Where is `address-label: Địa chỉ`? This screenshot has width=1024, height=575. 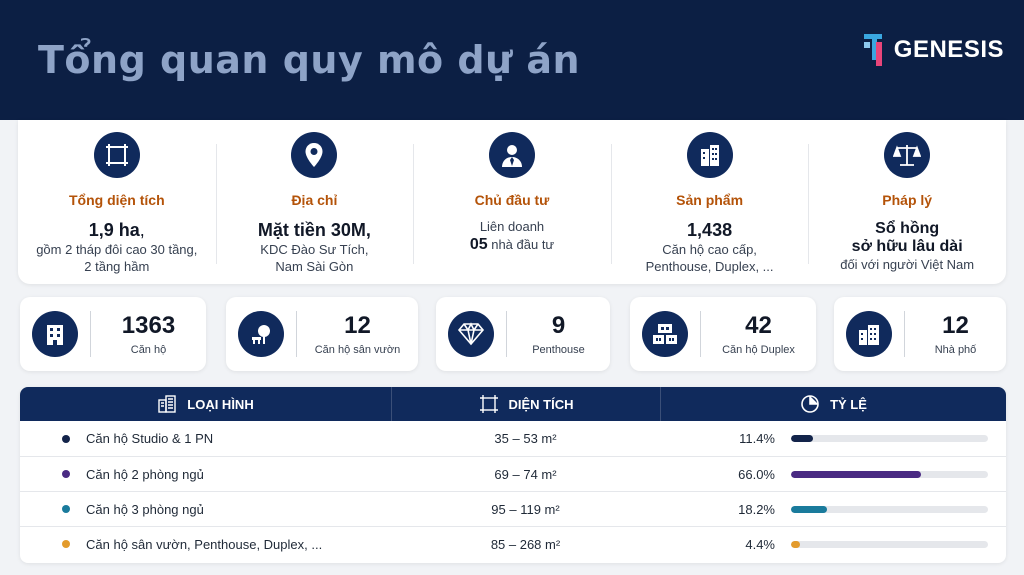 address-label: Địa chỉ is located at coordinates (314, 200).